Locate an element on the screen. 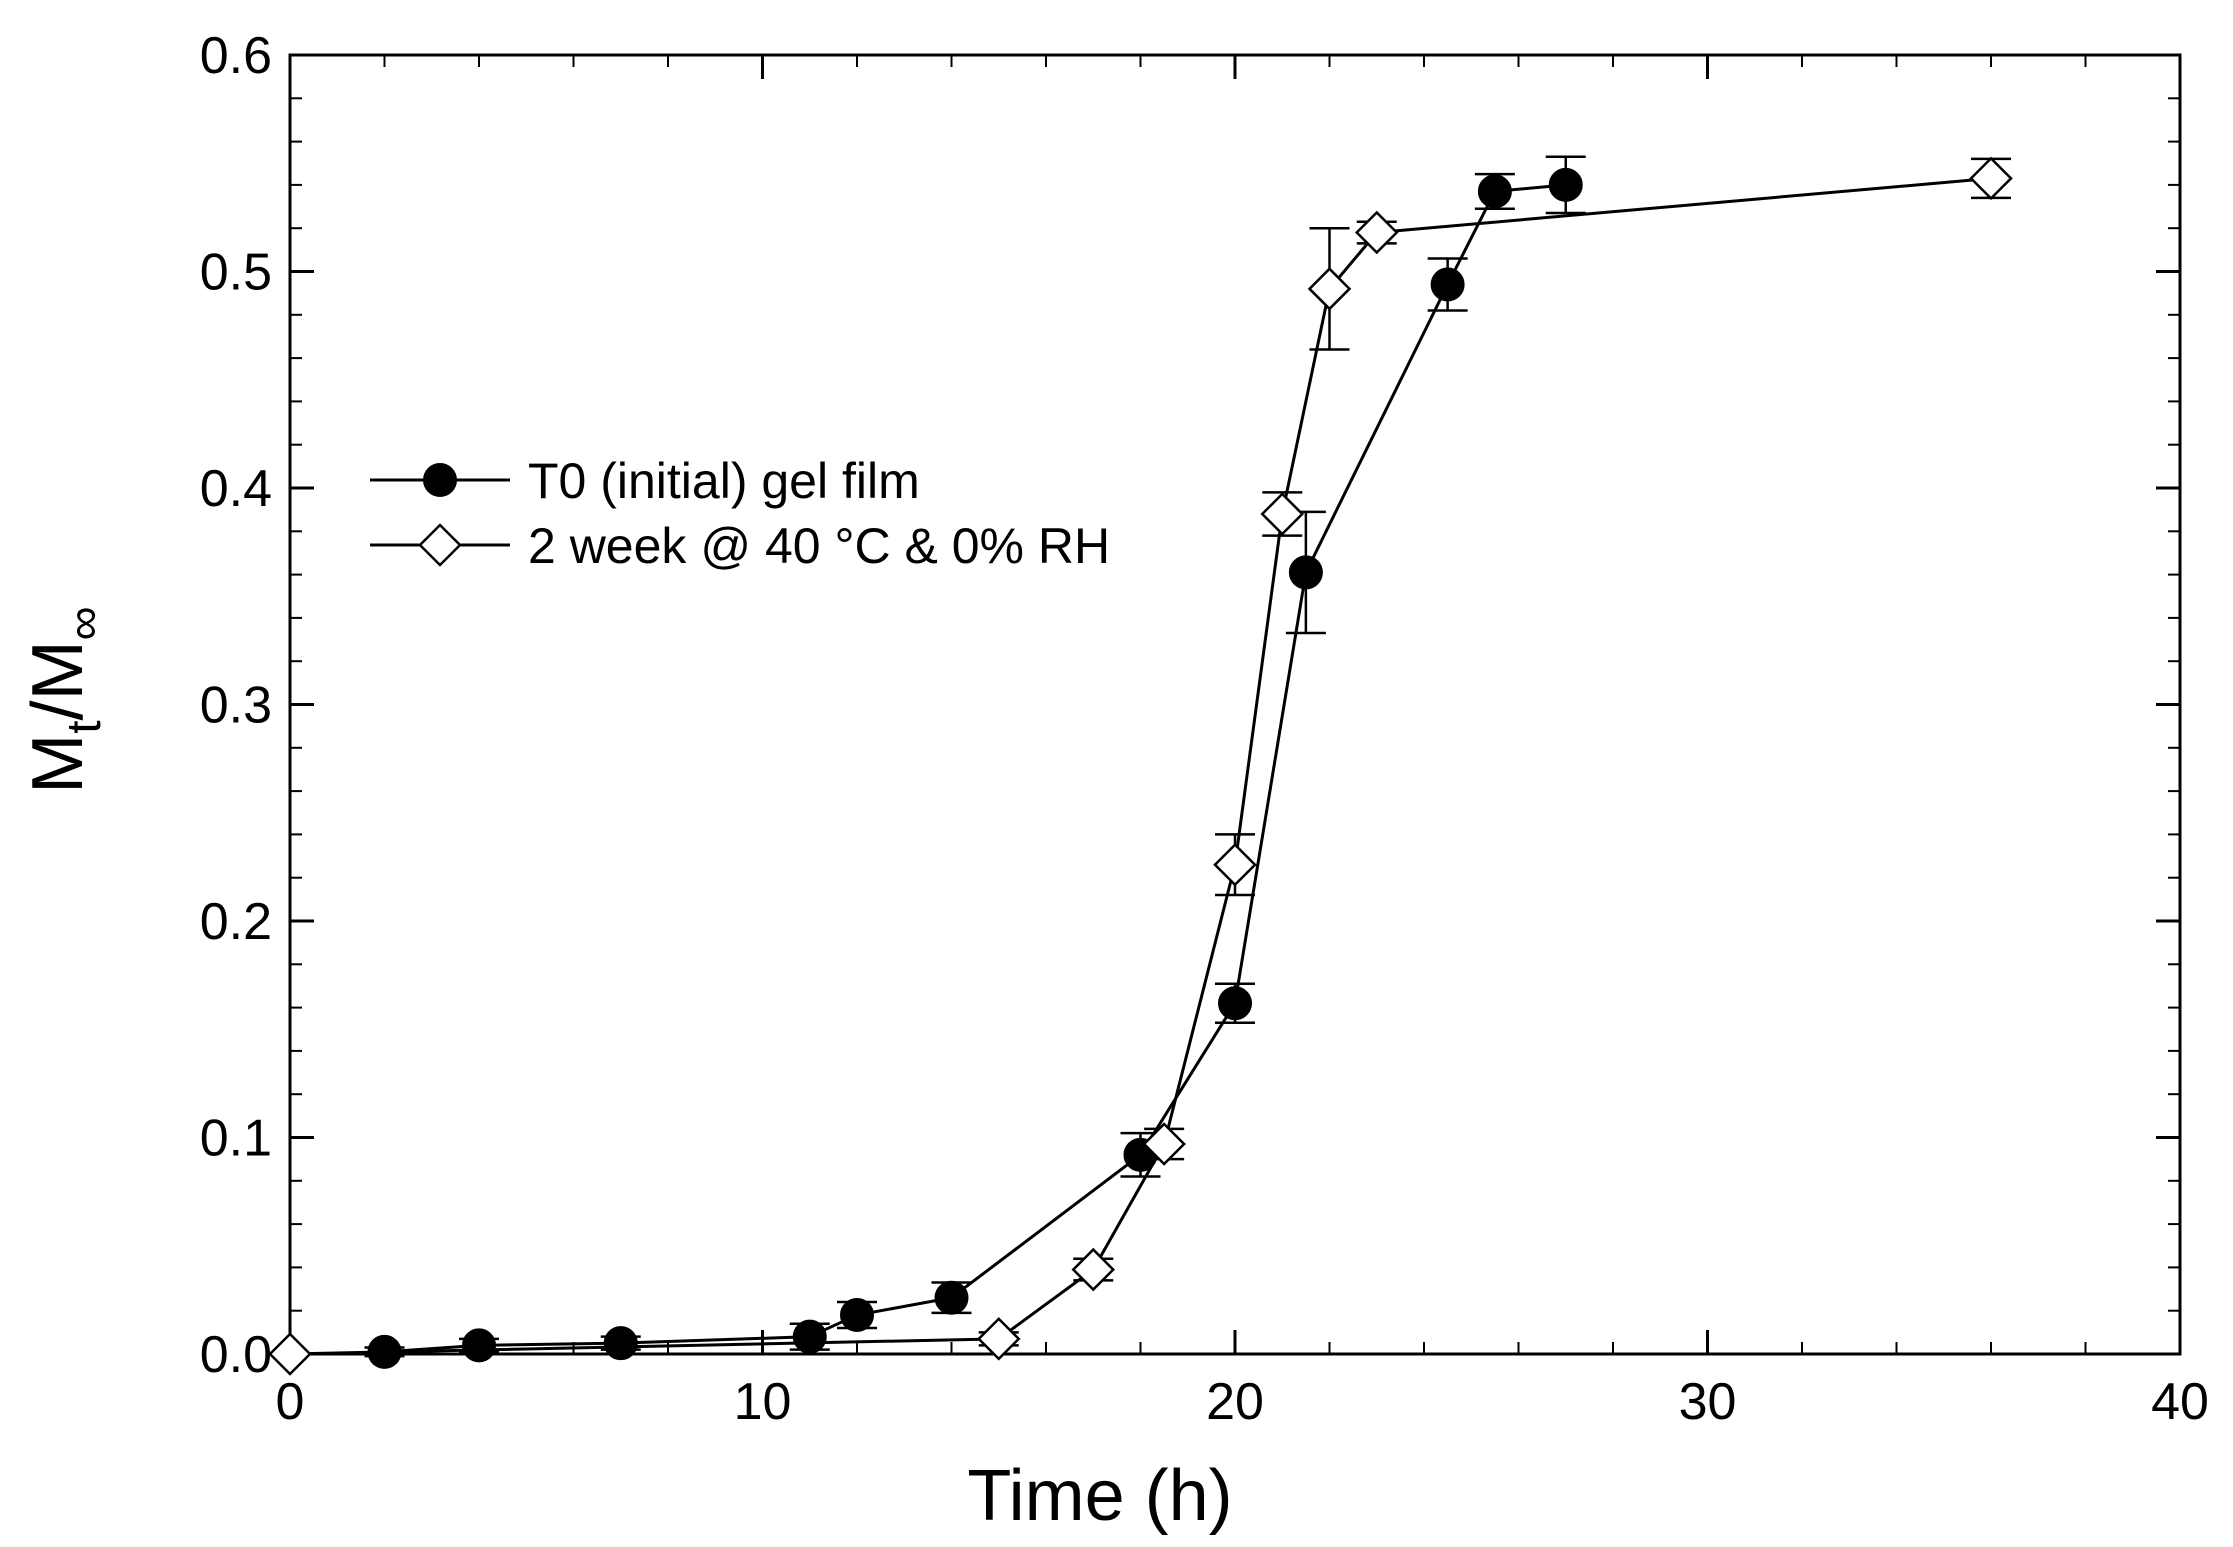 This screenshot has height=1547, width=2233. svg-text: Mt/M∞ is located at coordinates (64, 700).